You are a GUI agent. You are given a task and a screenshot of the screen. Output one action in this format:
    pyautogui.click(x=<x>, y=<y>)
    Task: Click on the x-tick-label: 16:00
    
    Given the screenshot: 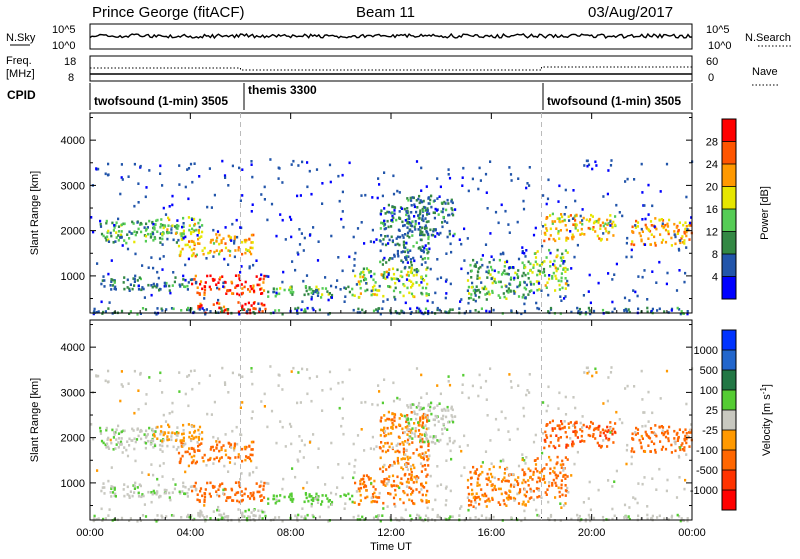 What is the action you would take?
    pyautogui.click(x=492, y=533)
    